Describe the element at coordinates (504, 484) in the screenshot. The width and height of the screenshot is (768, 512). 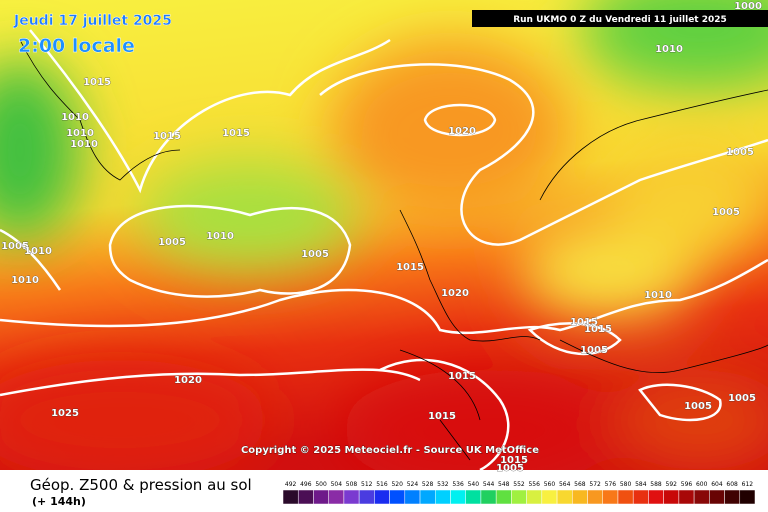
I see `scale-label: 548` at that location.